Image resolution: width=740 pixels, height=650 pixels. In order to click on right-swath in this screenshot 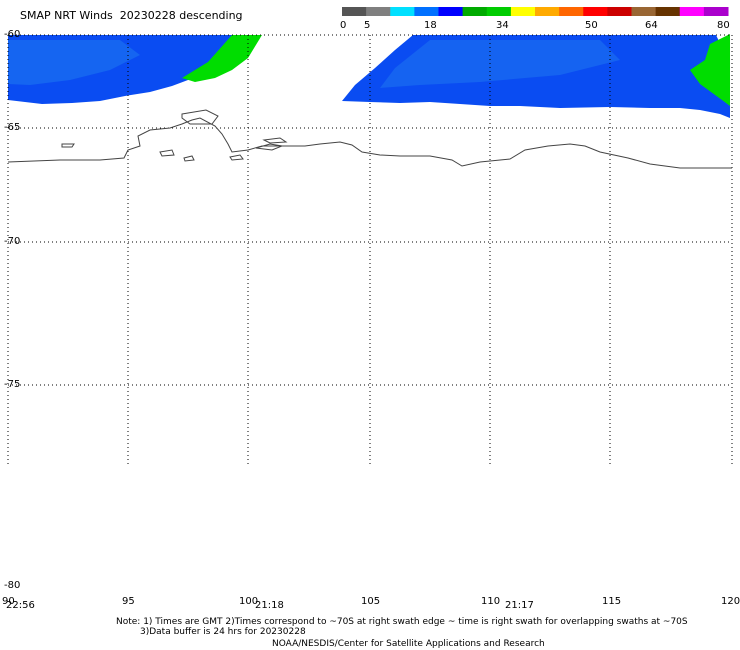, I will do `click(536, 76)`.